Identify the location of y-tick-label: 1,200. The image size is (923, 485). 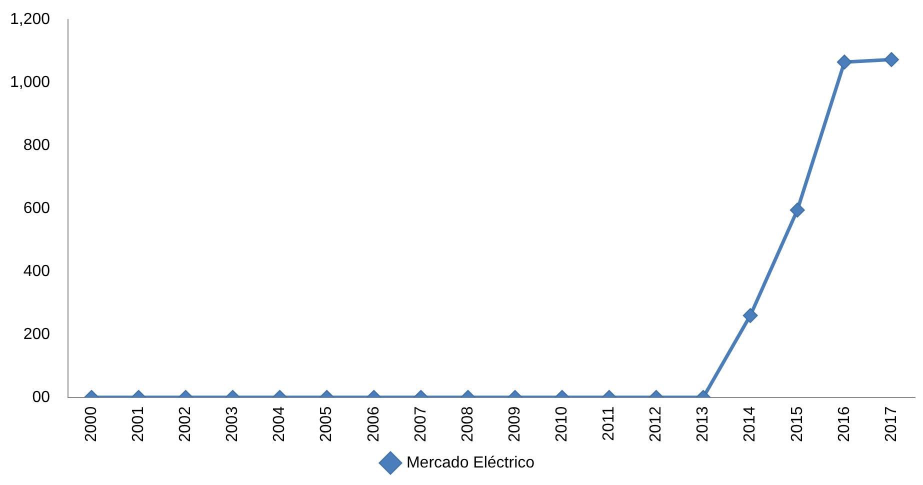
(30, 19).